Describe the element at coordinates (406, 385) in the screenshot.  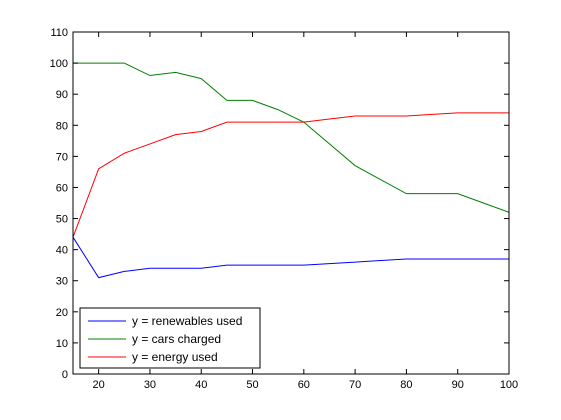
I see `x-tick-label: 80` at that location.